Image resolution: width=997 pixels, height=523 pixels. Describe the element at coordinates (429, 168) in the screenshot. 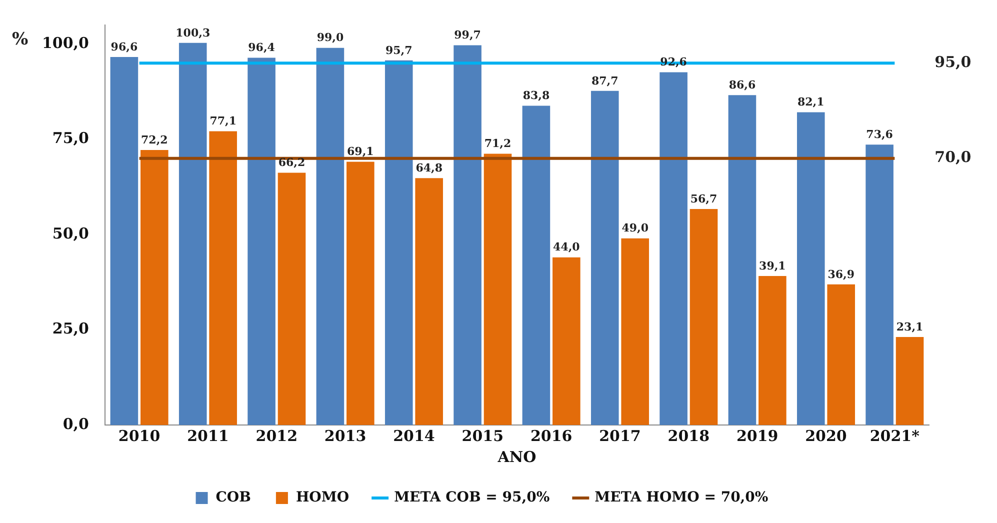

I see `data-label: 64,8` at that location.